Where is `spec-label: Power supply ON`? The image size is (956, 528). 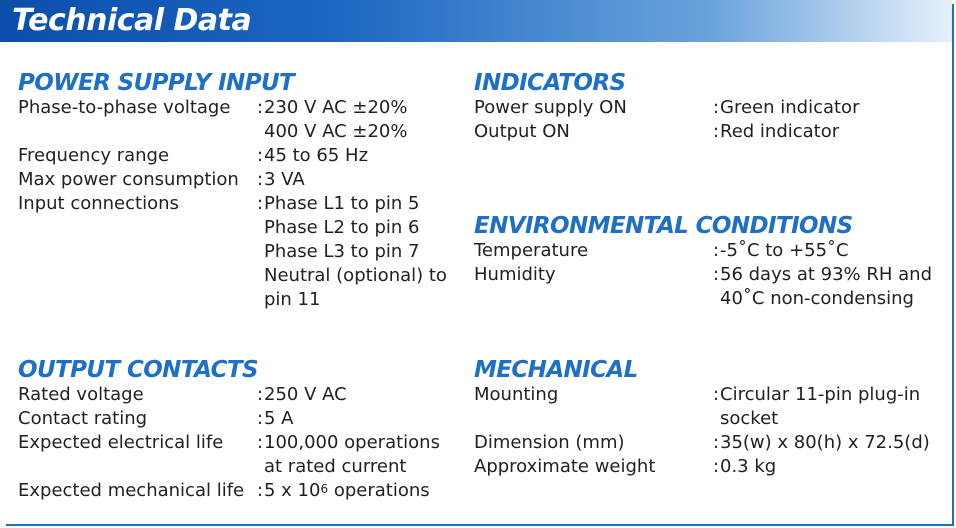
spec-label: Power supply ON is located at coordinates (550, 107).